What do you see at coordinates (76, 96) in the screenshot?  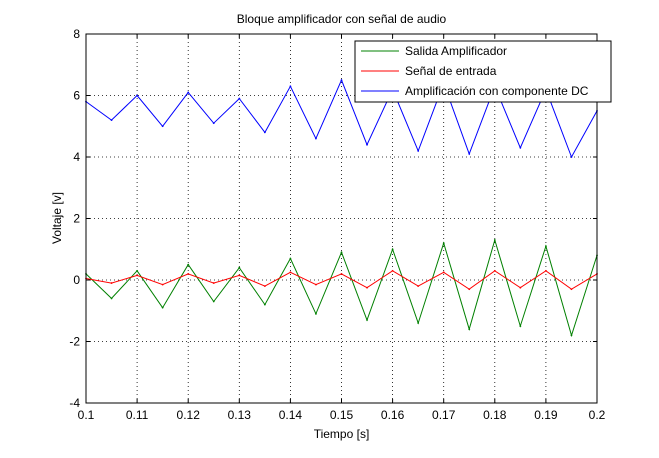 I see `y-tick-label: 6` at bounding box center [76, 96].